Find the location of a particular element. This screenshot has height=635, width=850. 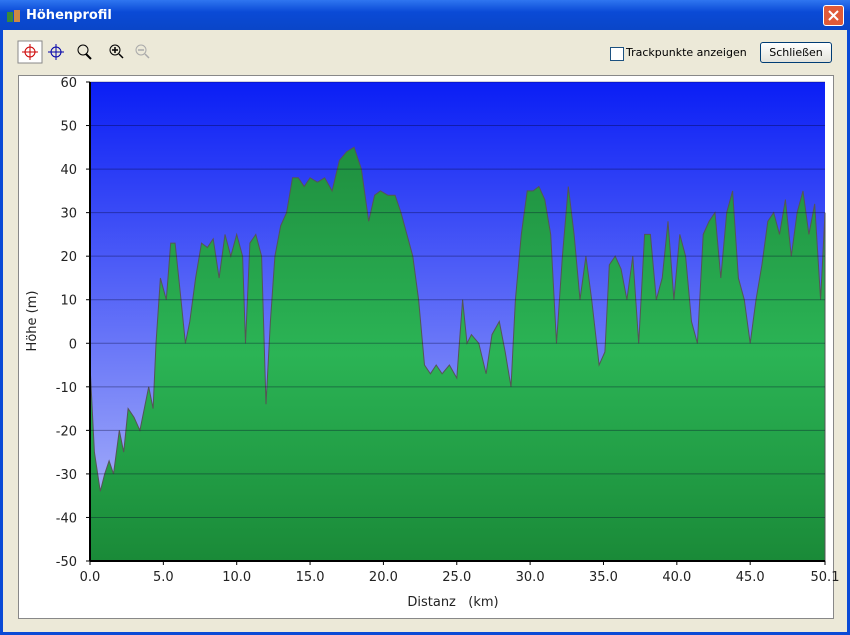

x-tick-label: 5.0 is located at coordinates (163, 577).